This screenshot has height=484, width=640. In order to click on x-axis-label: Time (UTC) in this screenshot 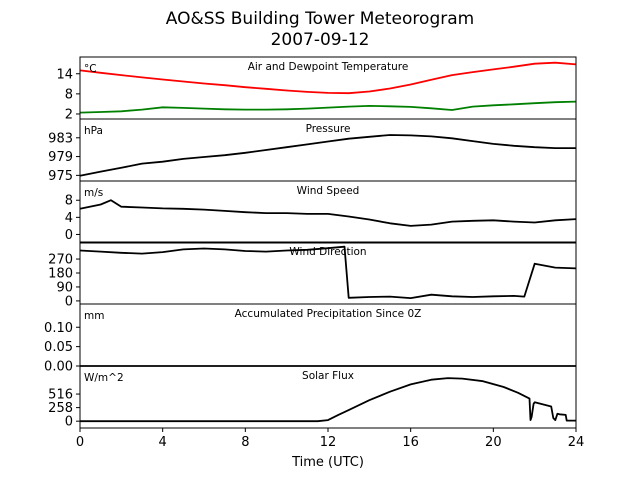, I will do `click(327, 462)`.